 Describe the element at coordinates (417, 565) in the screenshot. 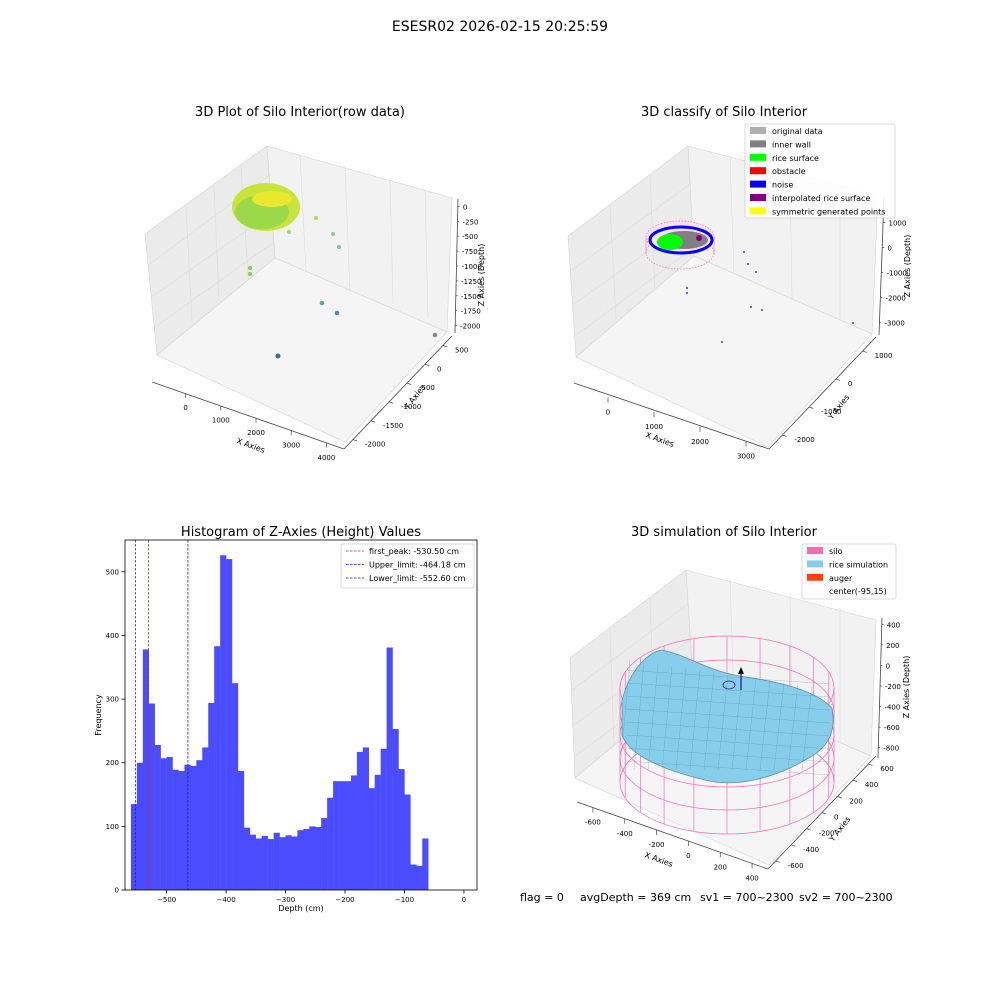

I see `legend-label: Upper_limit: -464.18 cm` at that location.